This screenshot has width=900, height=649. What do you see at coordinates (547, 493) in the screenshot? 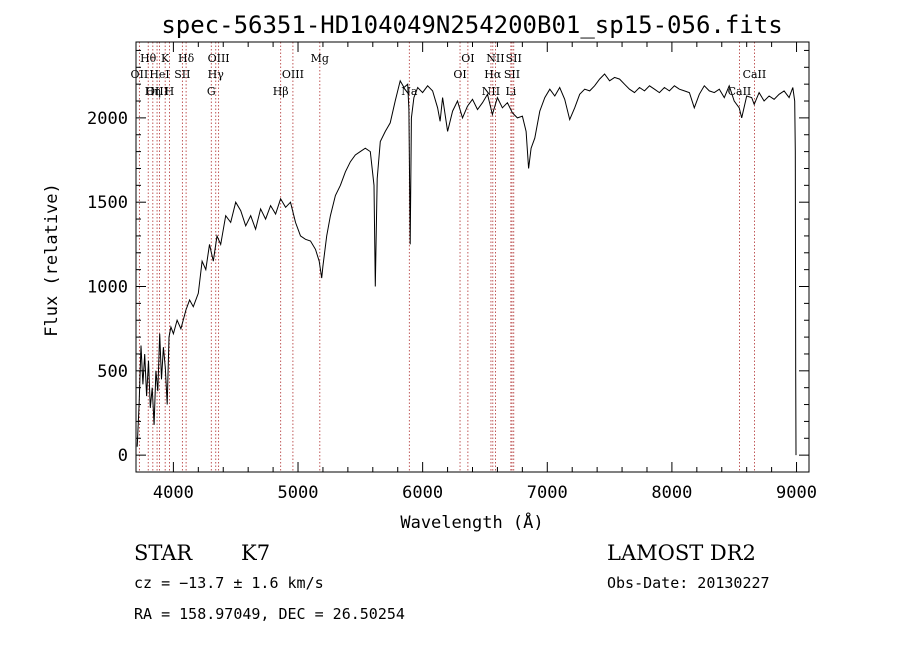
I see `x-tick-label: 7000` at bounding box center [547, 493].